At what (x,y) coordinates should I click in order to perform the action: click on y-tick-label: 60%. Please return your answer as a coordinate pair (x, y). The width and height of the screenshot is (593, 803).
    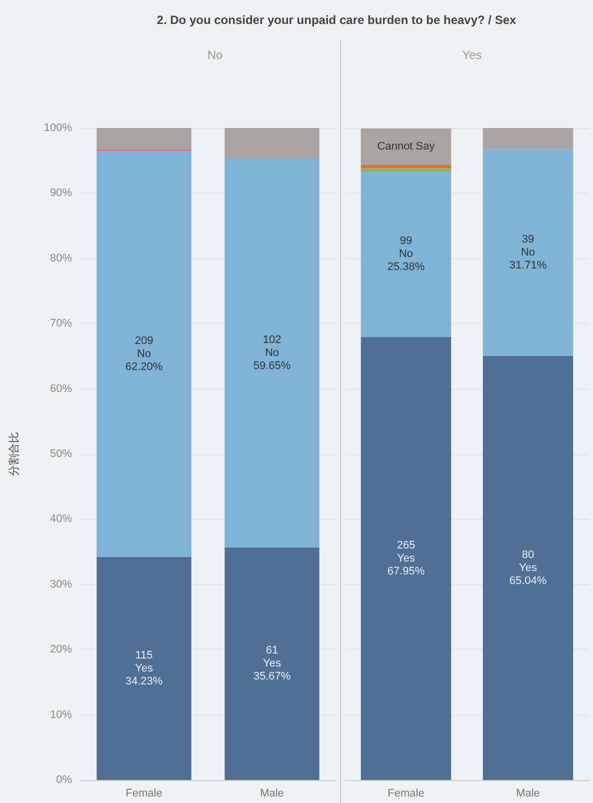
    Looking at the image, I should click on (61, 388).